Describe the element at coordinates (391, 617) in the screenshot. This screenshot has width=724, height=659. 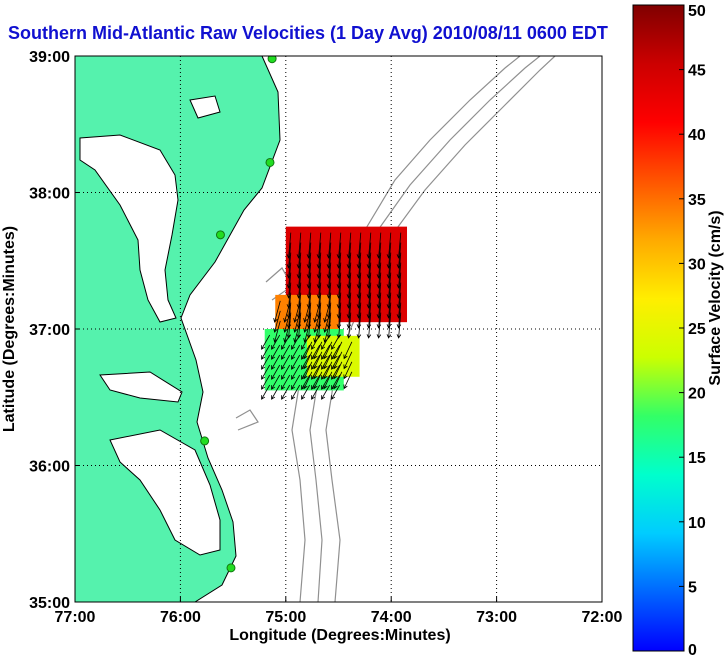
I see `x-tick-label: 74:00` at that location.